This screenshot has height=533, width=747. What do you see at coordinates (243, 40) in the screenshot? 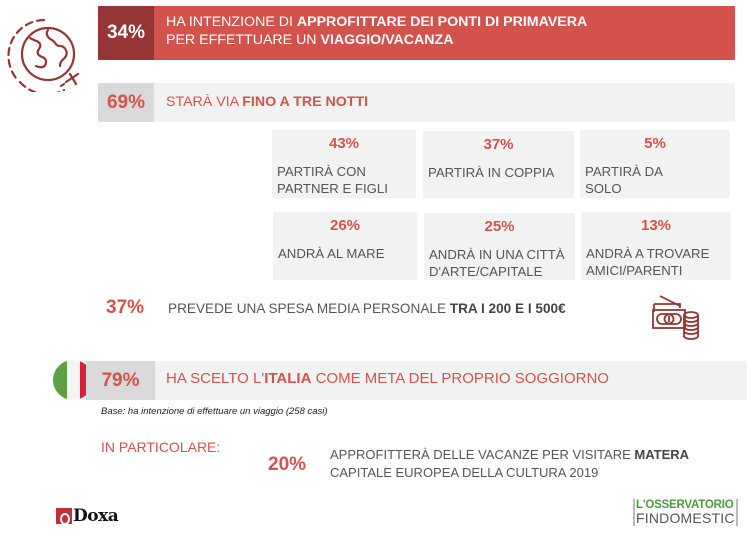
I see `intro-line2-prefix: PER EFFETTUARE UN` at bounding box center [243, 40].